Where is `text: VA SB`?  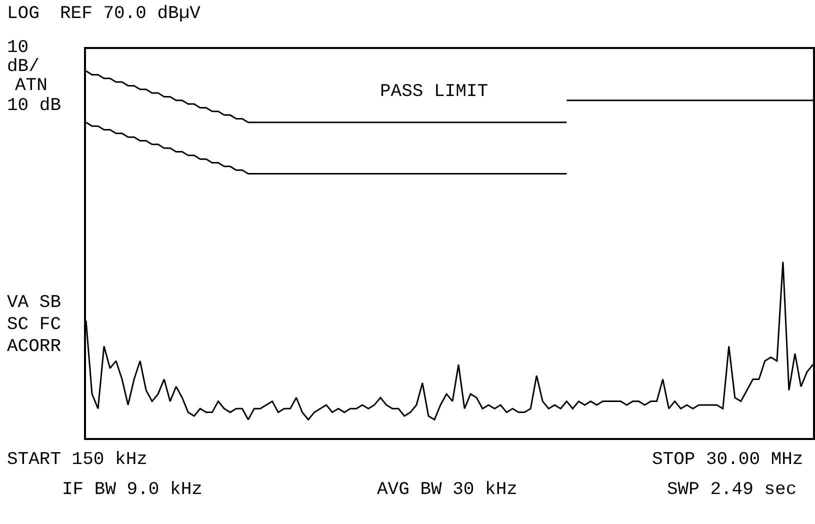 text: VA SB is located at coordinates (34, 303).